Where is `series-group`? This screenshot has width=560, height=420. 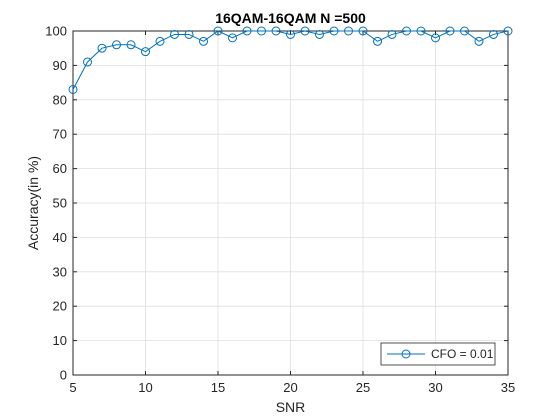 series-group is located at coordinates (290, 60).